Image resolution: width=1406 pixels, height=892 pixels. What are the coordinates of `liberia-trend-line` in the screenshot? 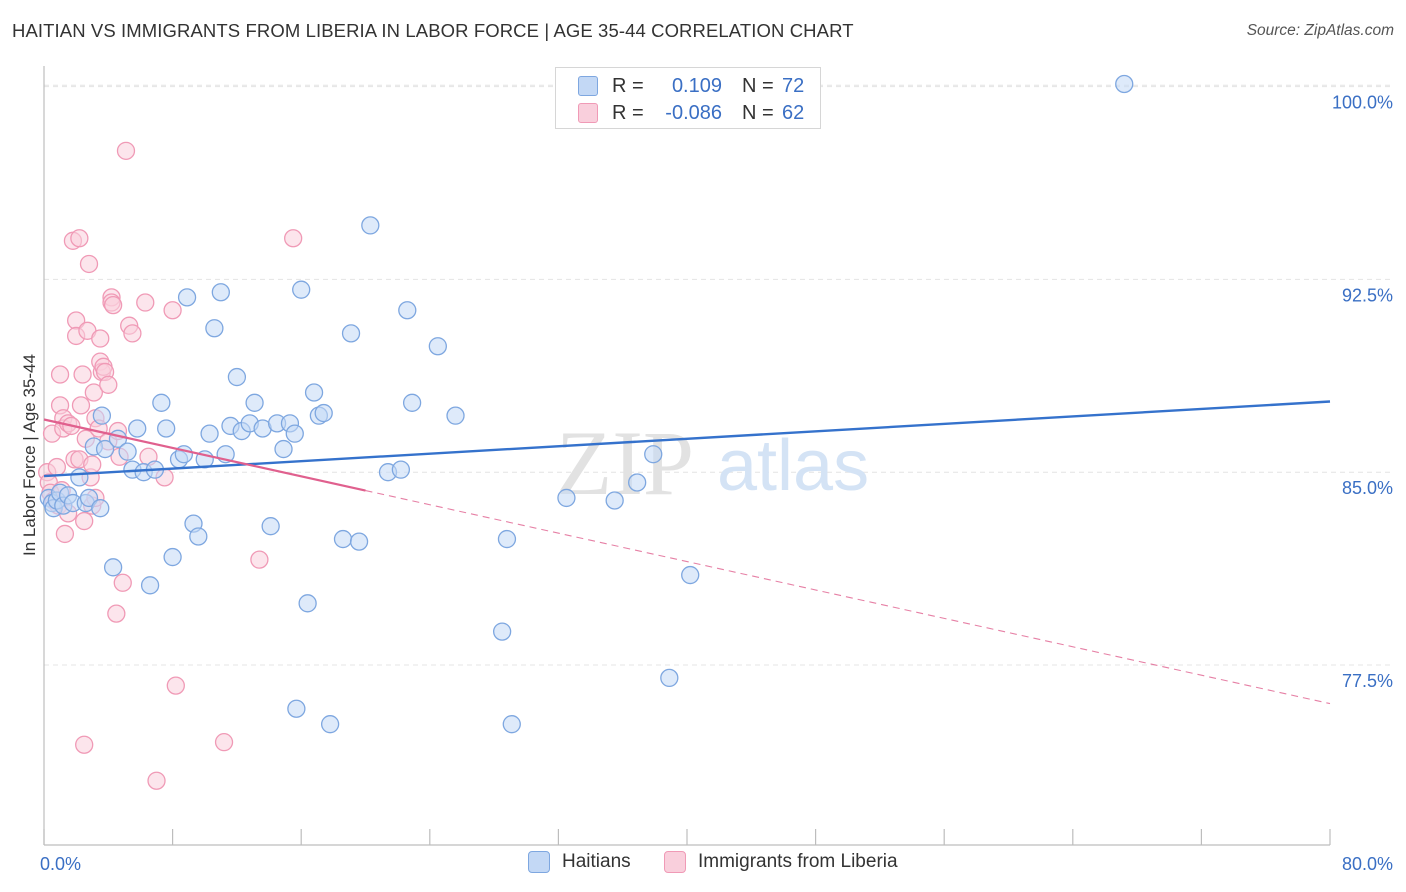 It's located at (204, 455).